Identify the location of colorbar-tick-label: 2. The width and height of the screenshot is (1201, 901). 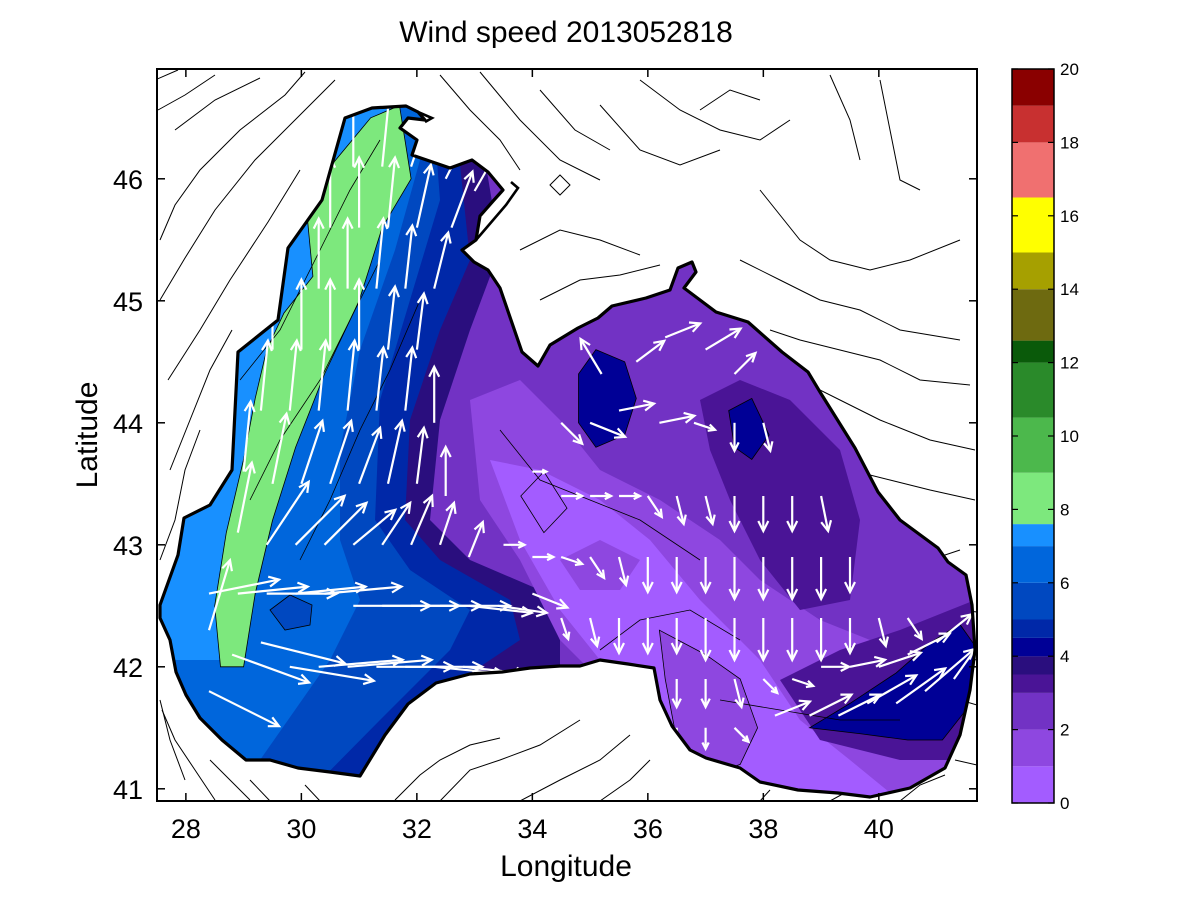
(1064, 730).